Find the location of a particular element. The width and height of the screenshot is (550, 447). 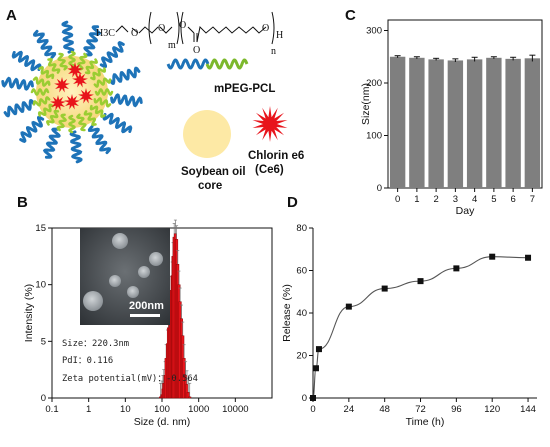

formula-oxygen-3: O is located at coordinates (161, 28).